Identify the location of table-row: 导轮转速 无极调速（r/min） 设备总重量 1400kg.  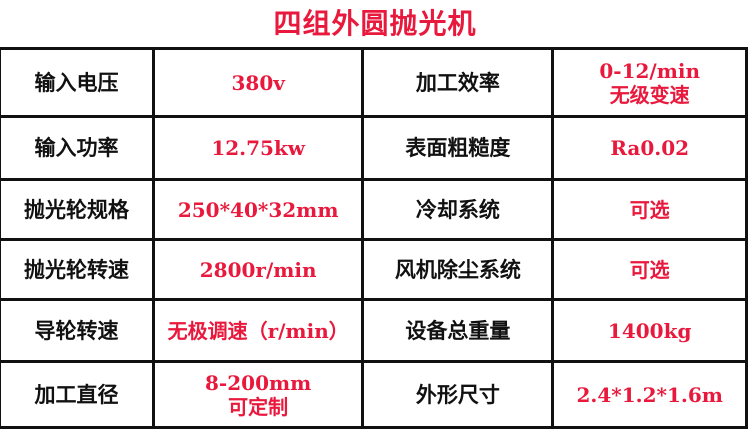
(374, 330).